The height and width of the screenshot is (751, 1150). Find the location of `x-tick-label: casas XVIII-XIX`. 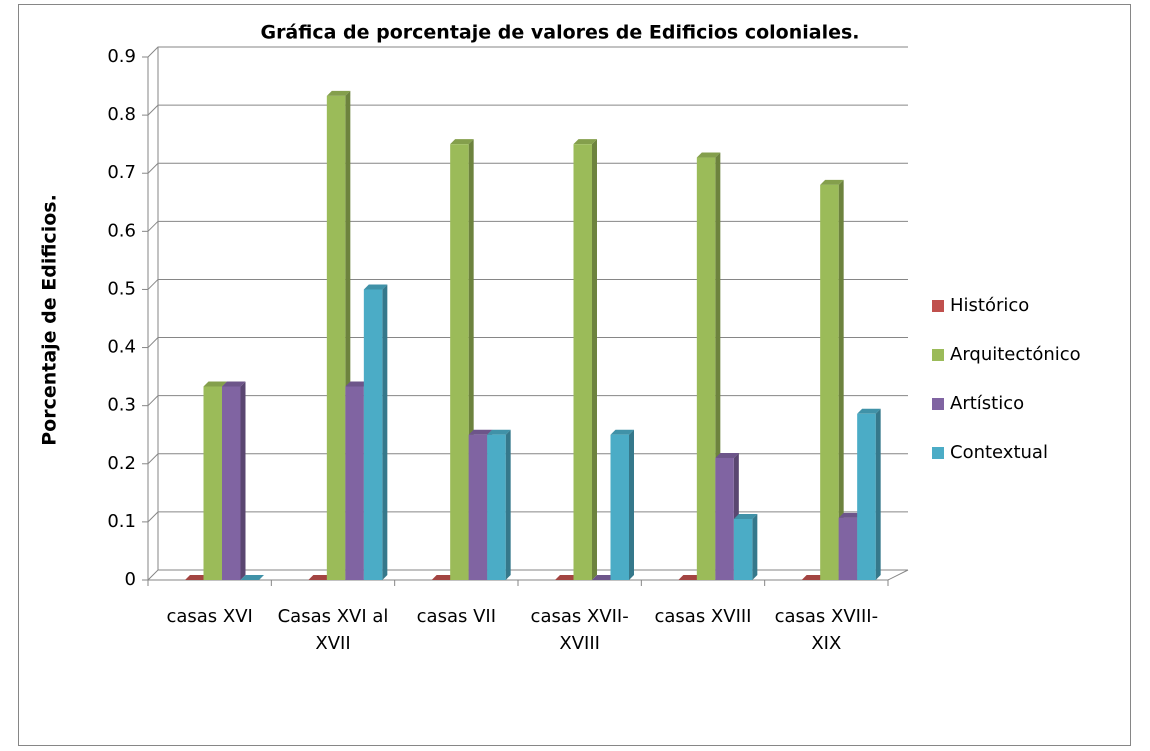

x-tick-label: casas XVIII-XIX is located at coordinates (826, 630).